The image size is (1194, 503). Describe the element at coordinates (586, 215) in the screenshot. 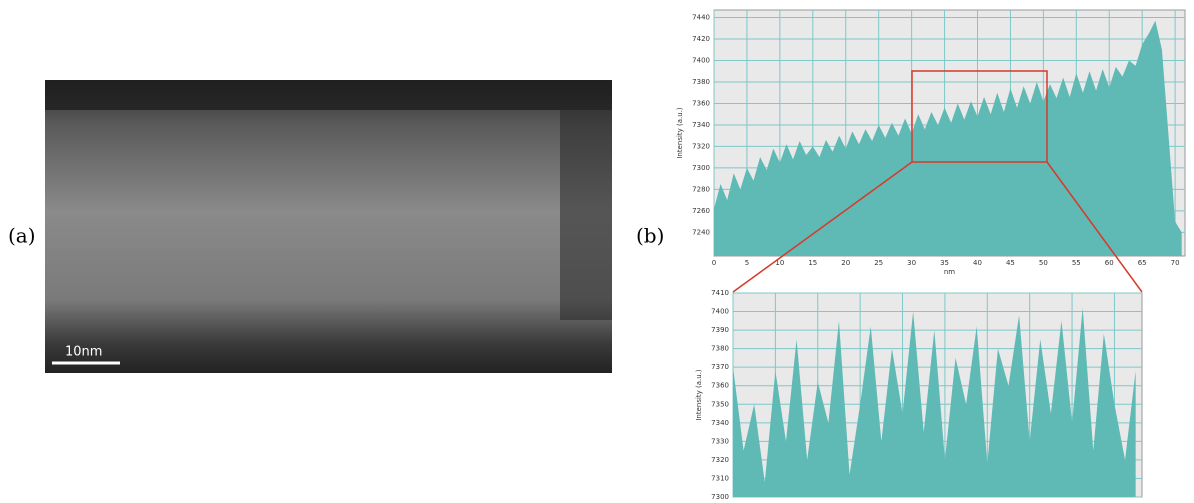

I see `tem-end` at that location.